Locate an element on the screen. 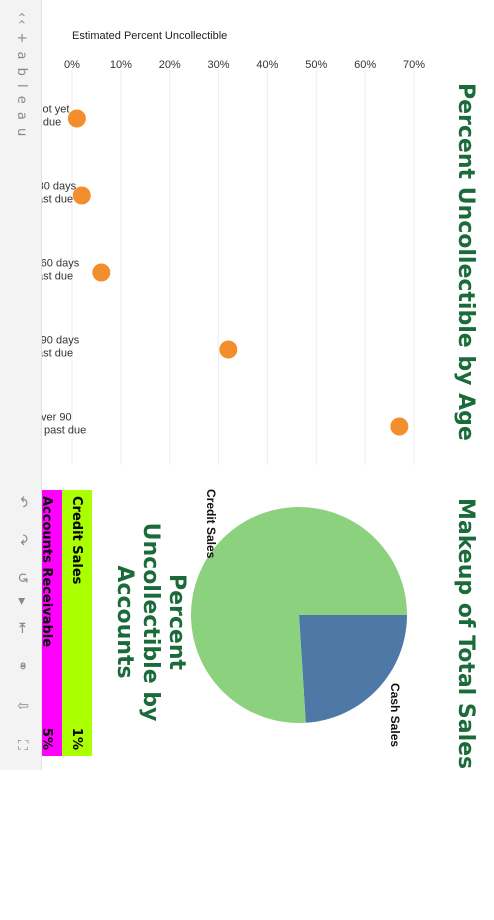 This screenshot has width=494, height=920. redo-icon: ↷ is located at coordinates (22, 540).